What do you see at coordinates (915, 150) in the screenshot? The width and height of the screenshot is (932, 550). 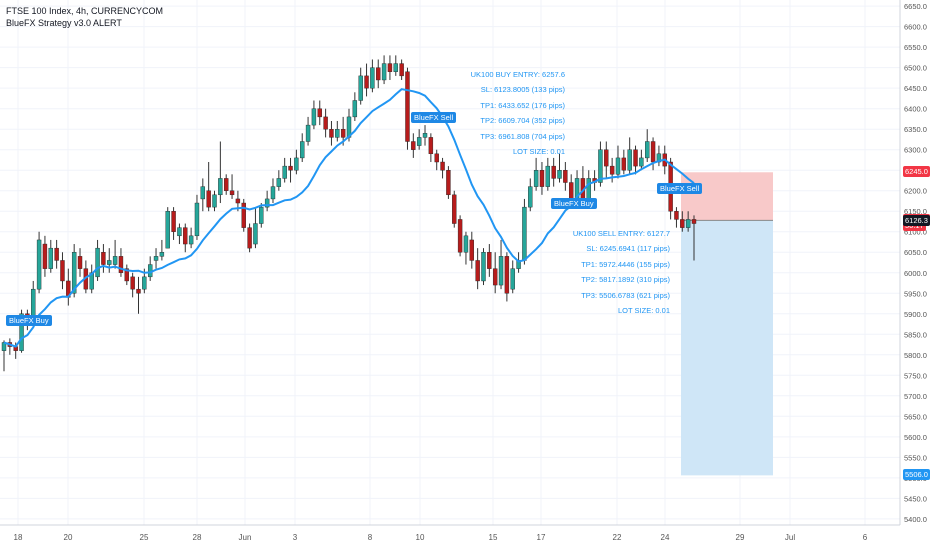 I see `price-tick-label: 6300.0` at bounding box center [915, 150].